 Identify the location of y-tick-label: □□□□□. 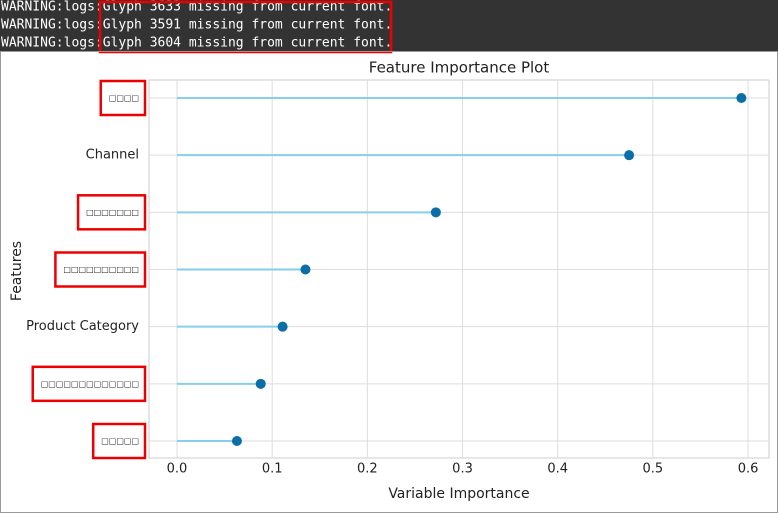
(120, 441).